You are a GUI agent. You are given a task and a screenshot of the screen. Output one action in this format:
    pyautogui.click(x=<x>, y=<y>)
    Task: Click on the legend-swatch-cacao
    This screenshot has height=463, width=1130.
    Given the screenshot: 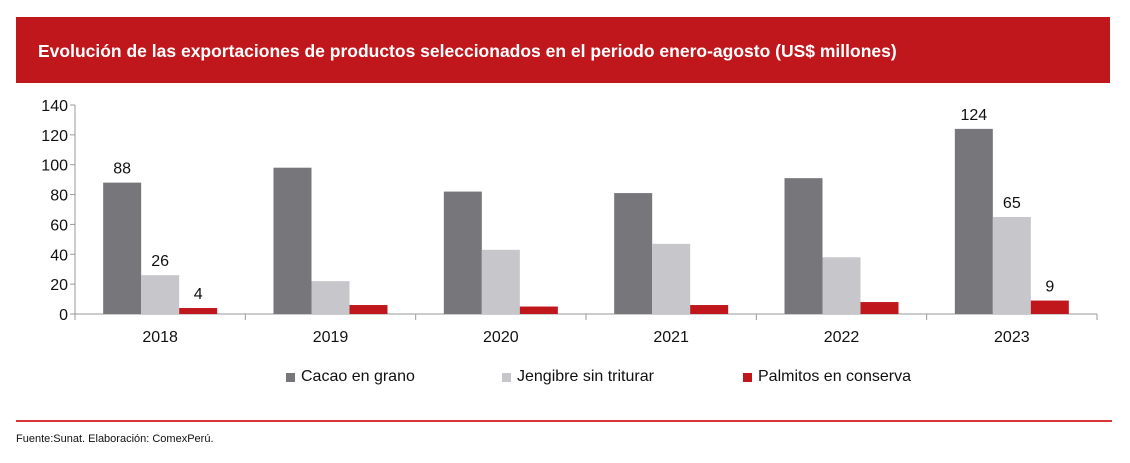 What is the action you would take?
    pyautogui.click(x=290, y=377)
    